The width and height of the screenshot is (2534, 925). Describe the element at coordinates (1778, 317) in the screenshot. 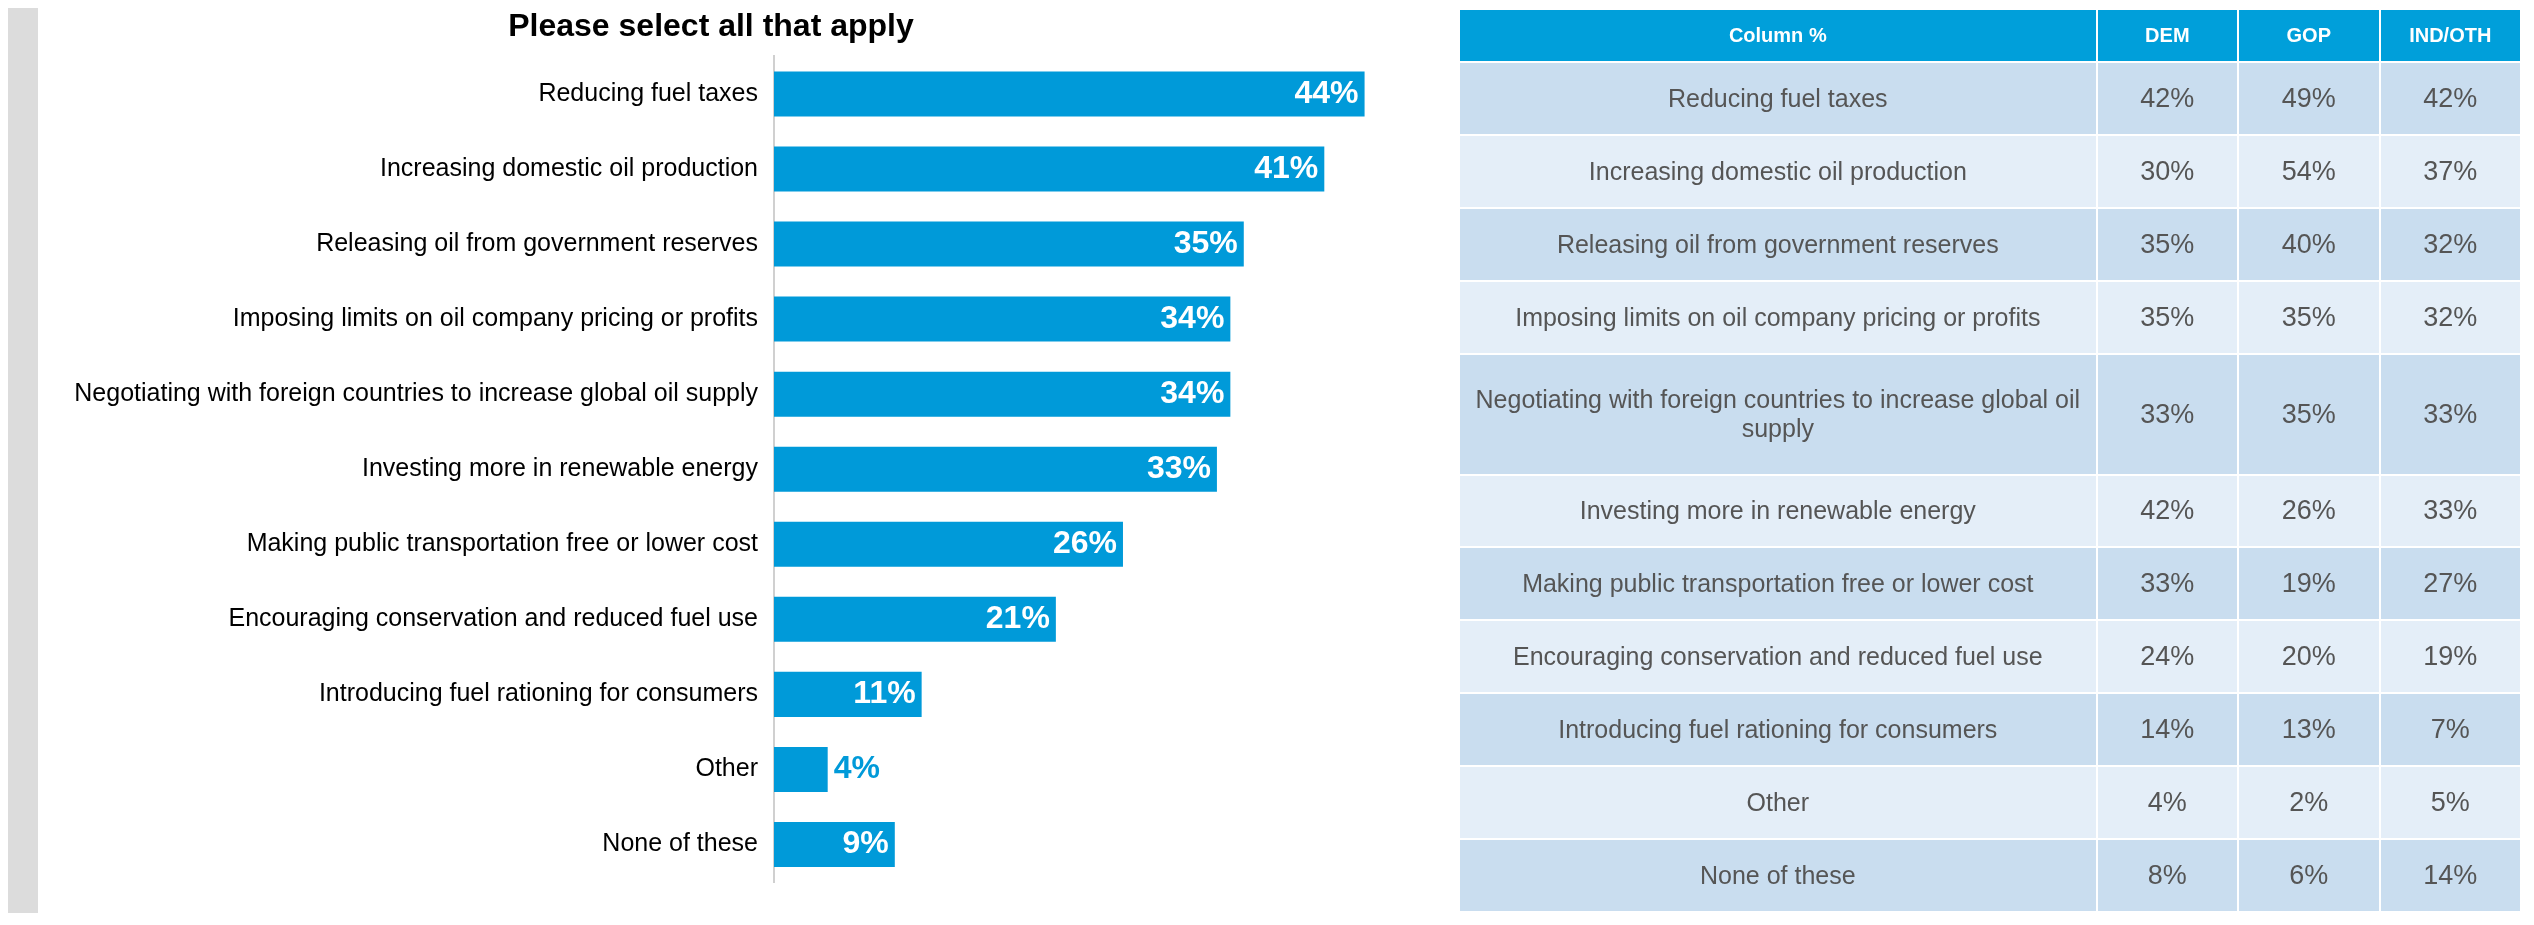

I see `table-cell: Imposing limits on oil company pricing or profits` at that location.